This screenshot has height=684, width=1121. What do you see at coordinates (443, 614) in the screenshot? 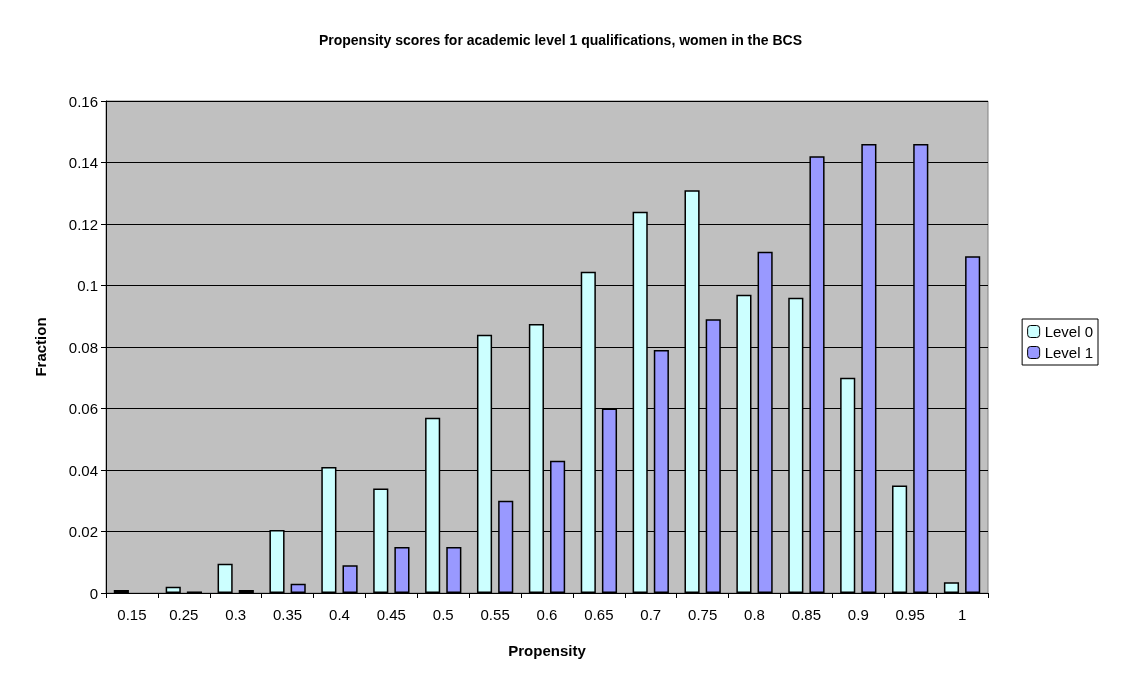
I see `x-tick-label: 0.5` at bounding box center [443, 614].